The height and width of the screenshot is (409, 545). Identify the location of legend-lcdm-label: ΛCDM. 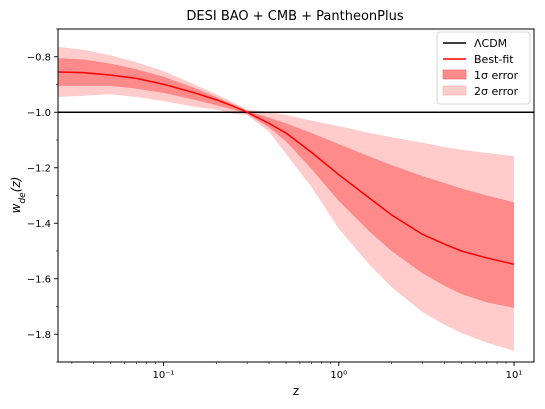
(490, 43).